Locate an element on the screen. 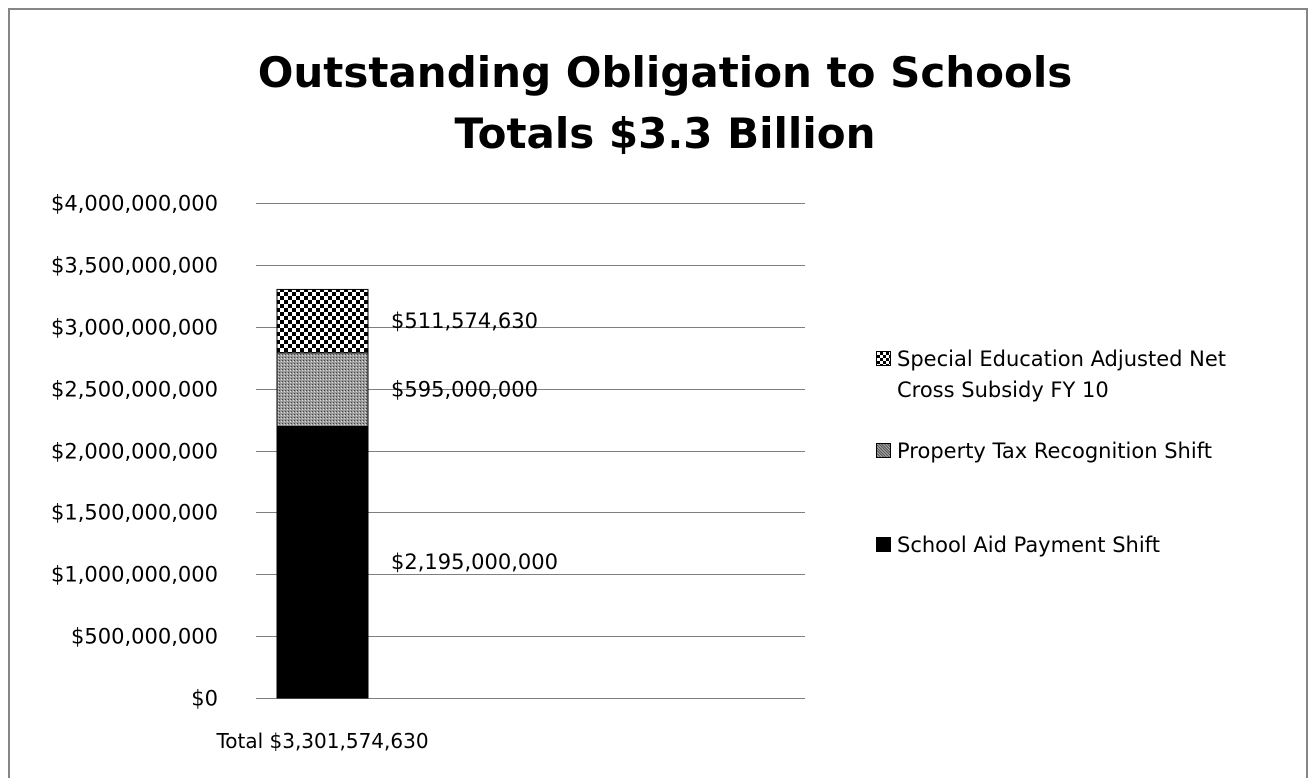  y-tick-label: $3,500,000,000 is located at coordinates (134, 266).